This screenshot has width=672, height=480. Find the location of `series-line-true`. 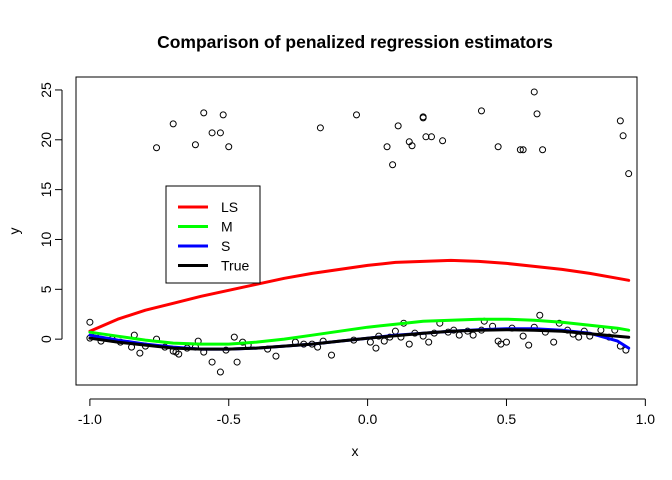

series-line-true is located at coordinates (359, 339).